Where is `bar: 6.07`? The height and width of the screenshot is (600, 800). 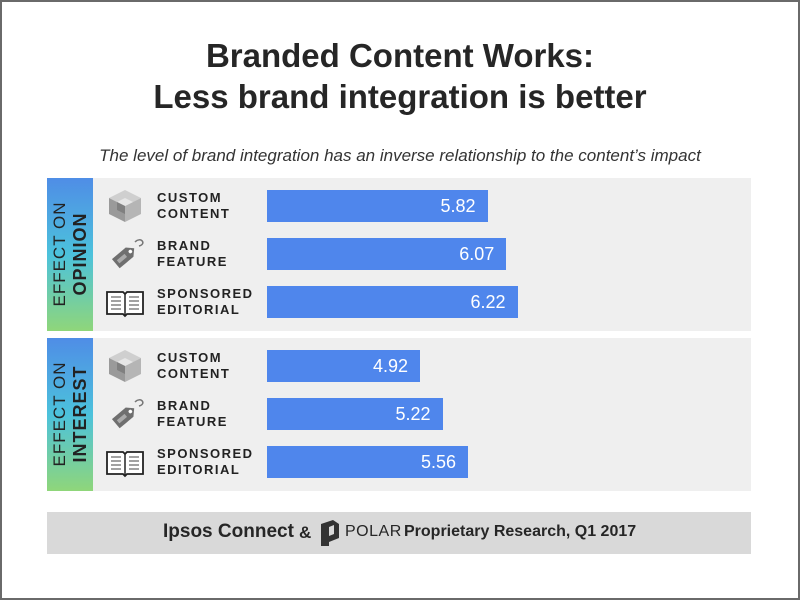
bar: 6.07 is located at coordinates (387, 254).